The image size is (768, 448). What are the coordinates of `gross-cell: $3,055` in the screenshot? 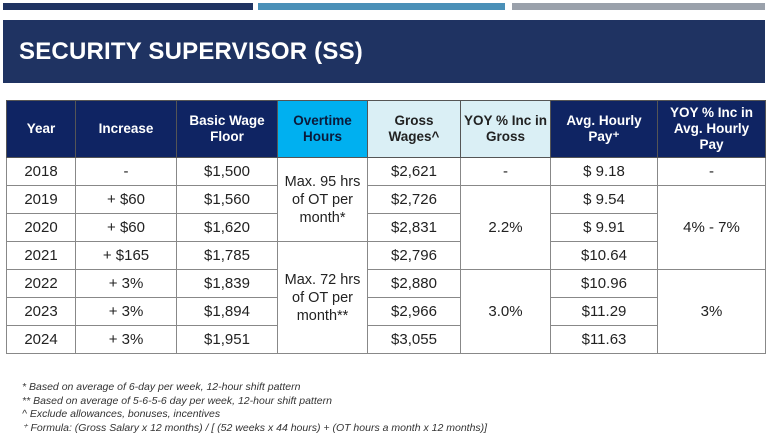 It's located at (414, 339).